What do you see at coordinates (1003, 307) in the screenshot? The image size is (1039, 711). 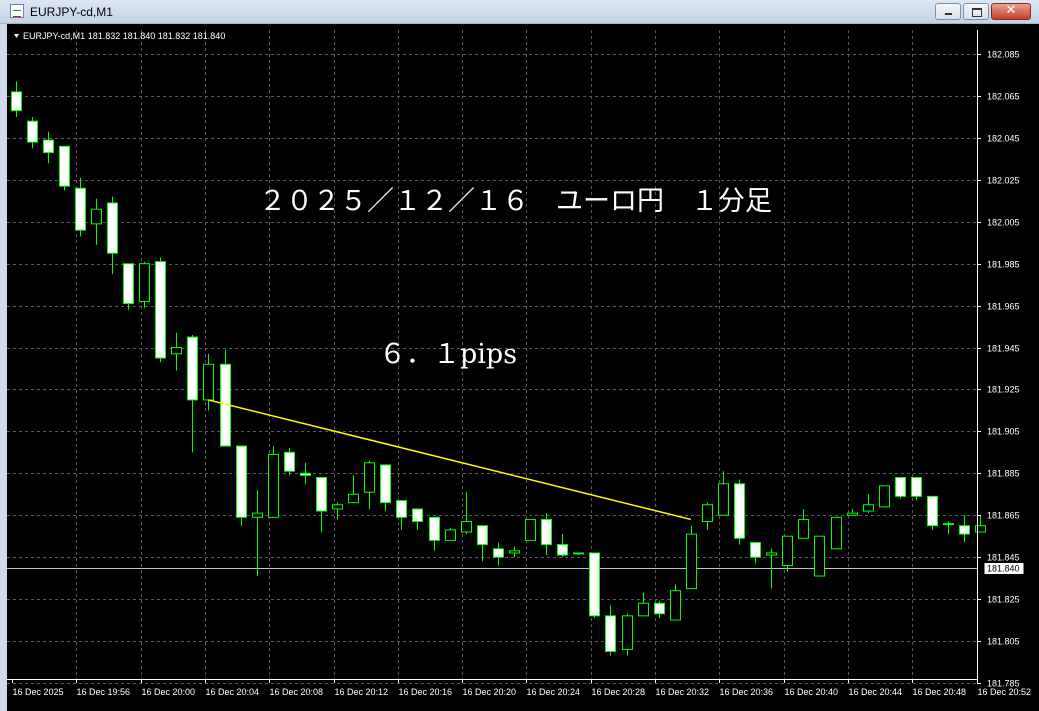 I see `price-tick-label: 181.965` at bounding box center [1003, 307].